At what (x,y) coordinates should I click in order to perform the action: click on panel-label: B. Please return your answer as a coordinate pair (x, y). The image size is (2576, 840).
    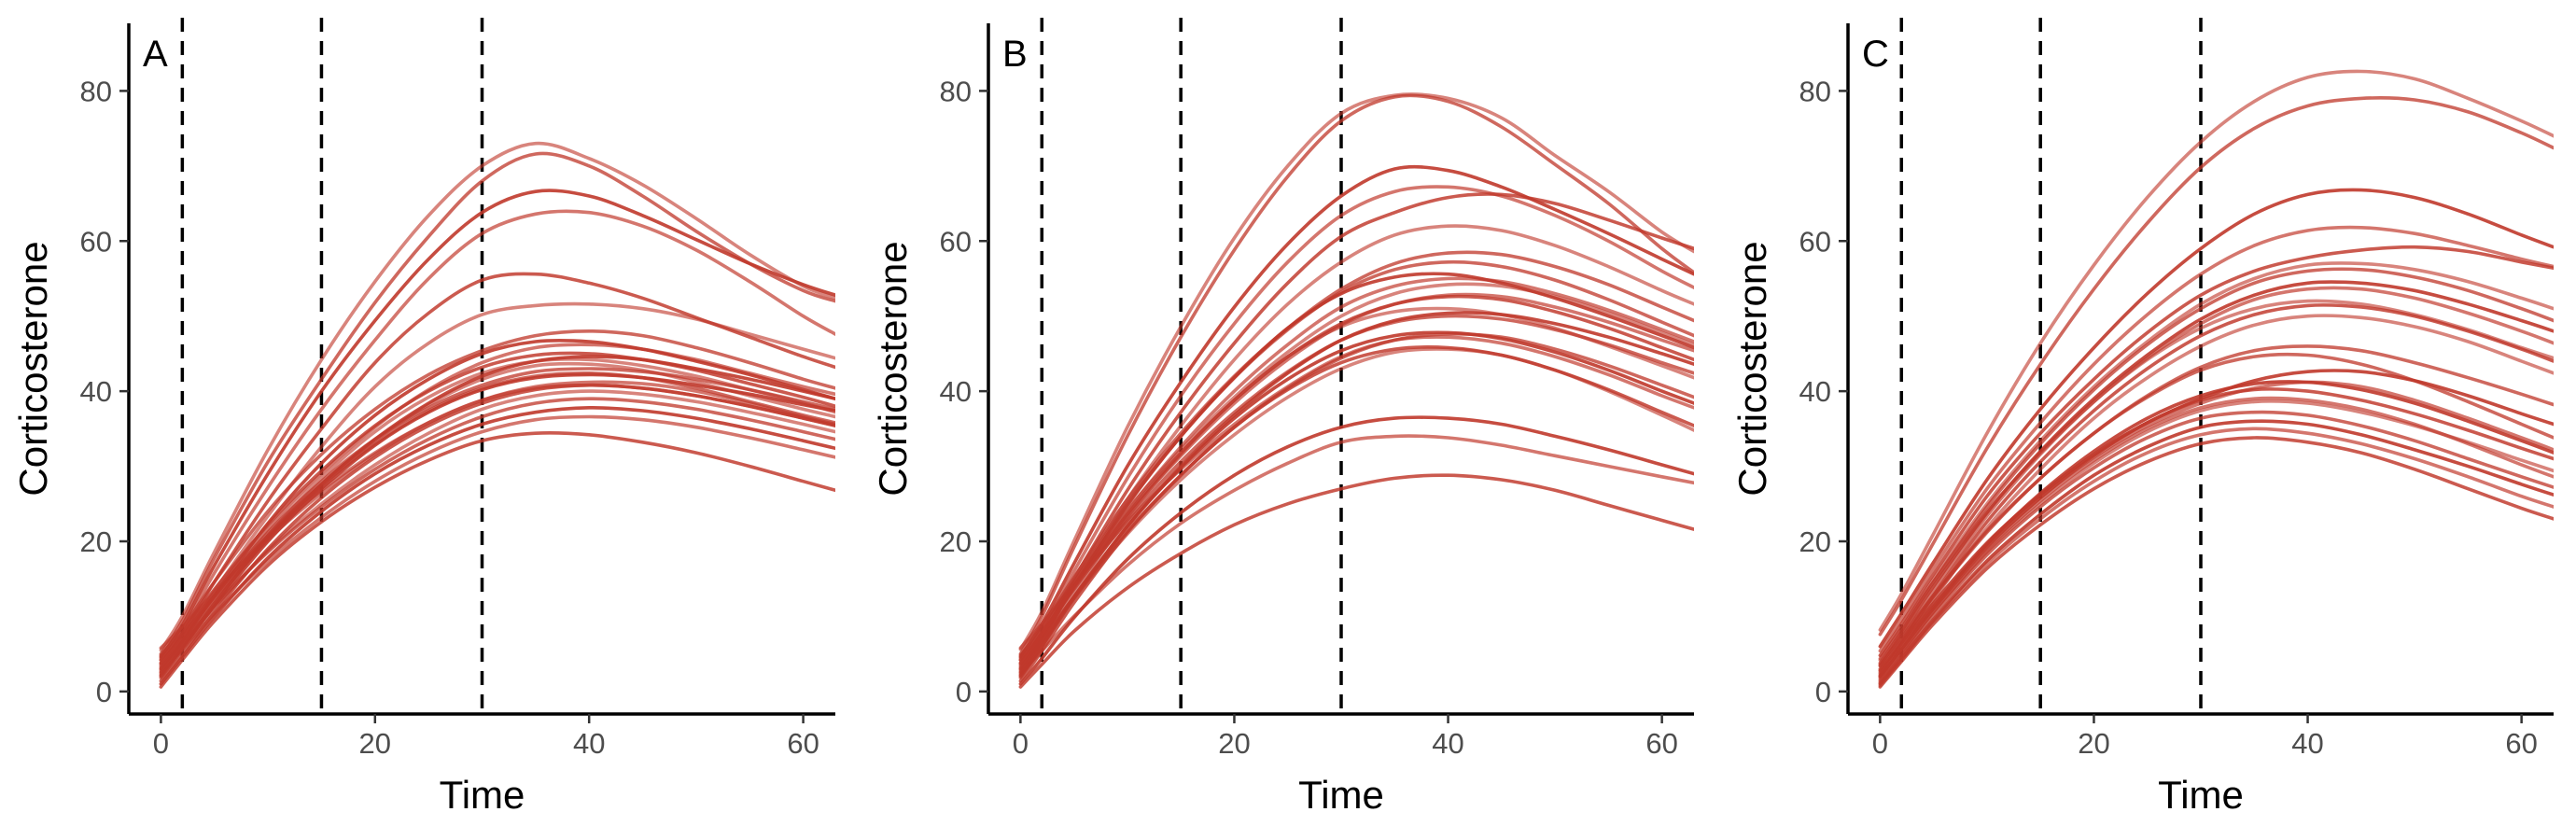
    Looking at the image, I should click on (1015, 54).